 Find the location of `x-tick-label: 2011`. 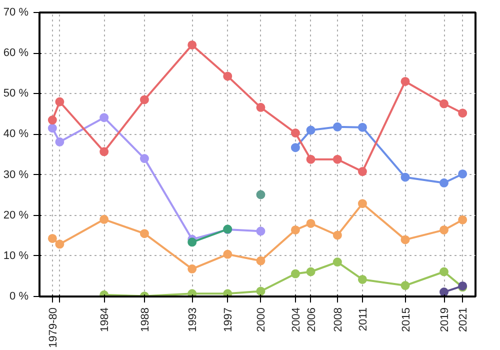

x-tick-label: 2011 is located at coordinates (363, 320).